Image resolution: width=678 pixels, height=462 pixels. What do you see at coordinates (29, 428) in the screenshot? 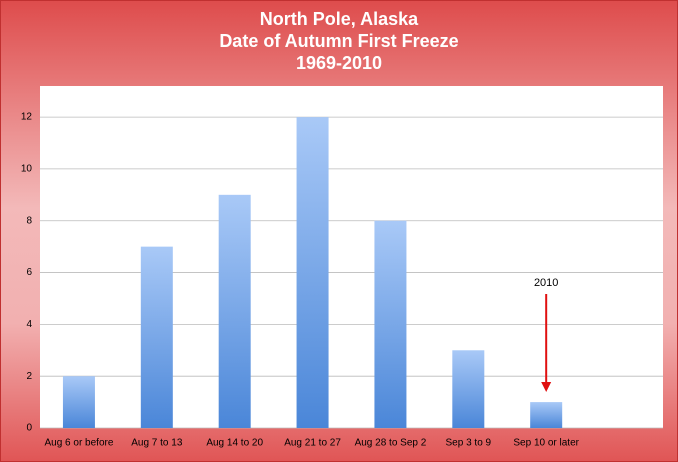
I see `y-tick-label: 0` at bounding box center [29, 428].